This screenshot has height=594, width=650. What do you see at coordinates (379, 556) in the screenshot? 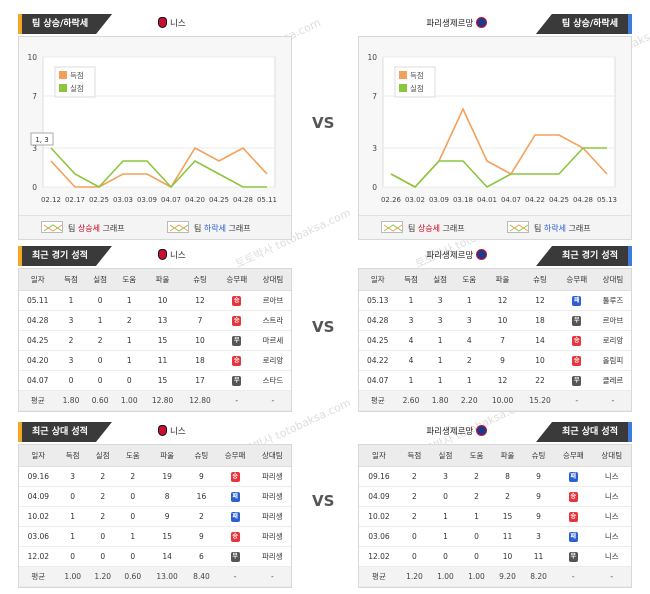
I see `date-cell: 12.02` at bounding box center [379, 556].